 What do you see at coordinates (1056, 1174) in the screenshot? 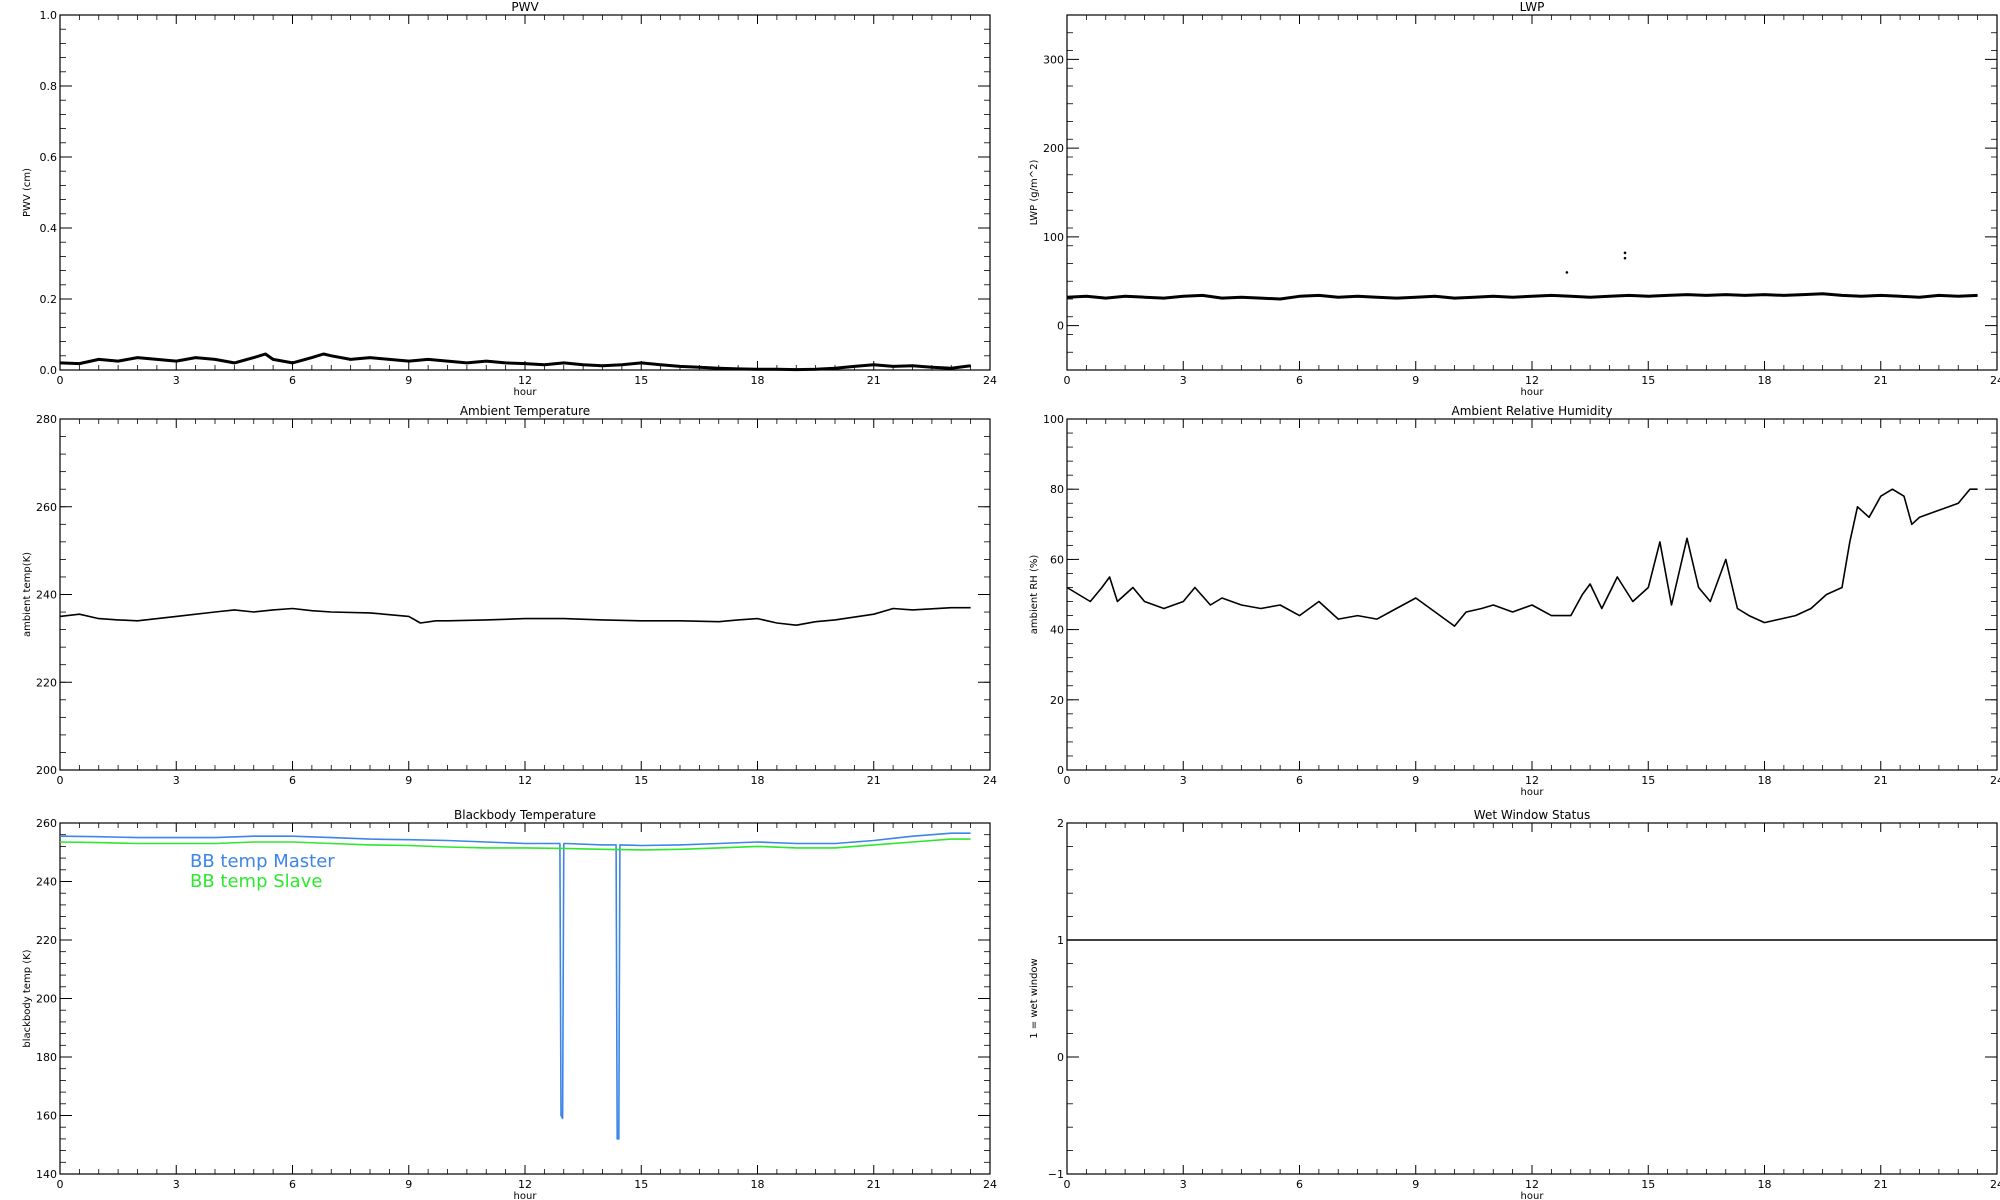
I see `y-tick-label: −1` at bounding box center [1056, 1174].